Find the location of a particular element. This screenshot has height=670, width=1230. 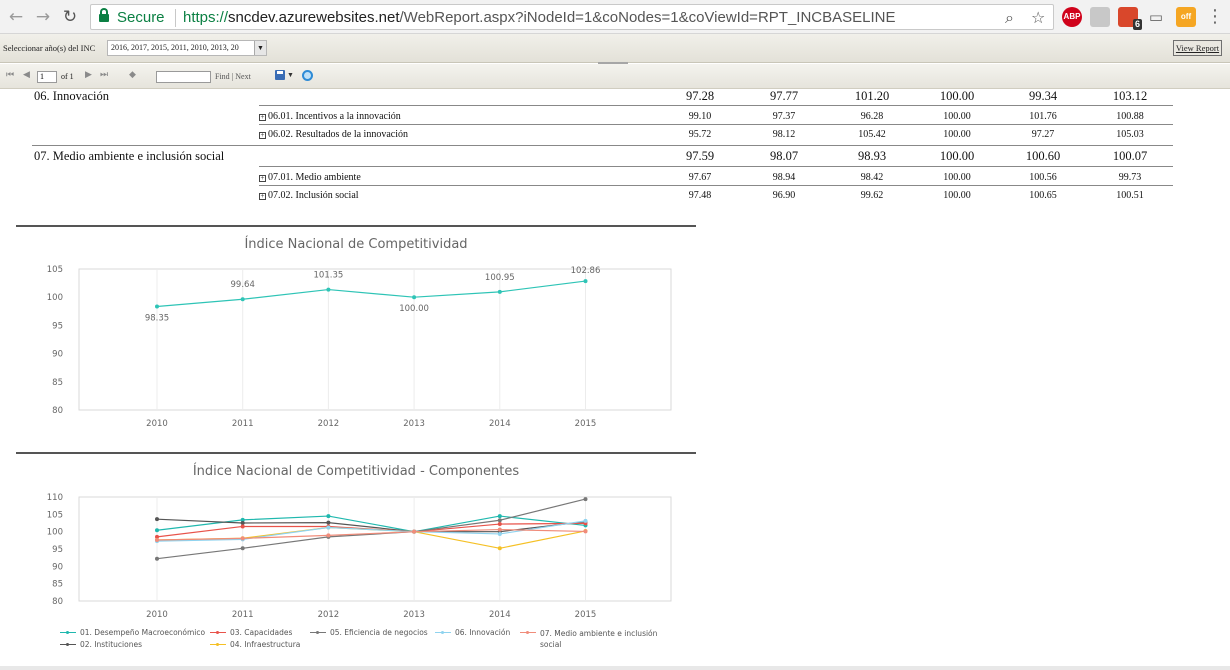

reload-icon: ↻ is located at coordinates (70, 17).